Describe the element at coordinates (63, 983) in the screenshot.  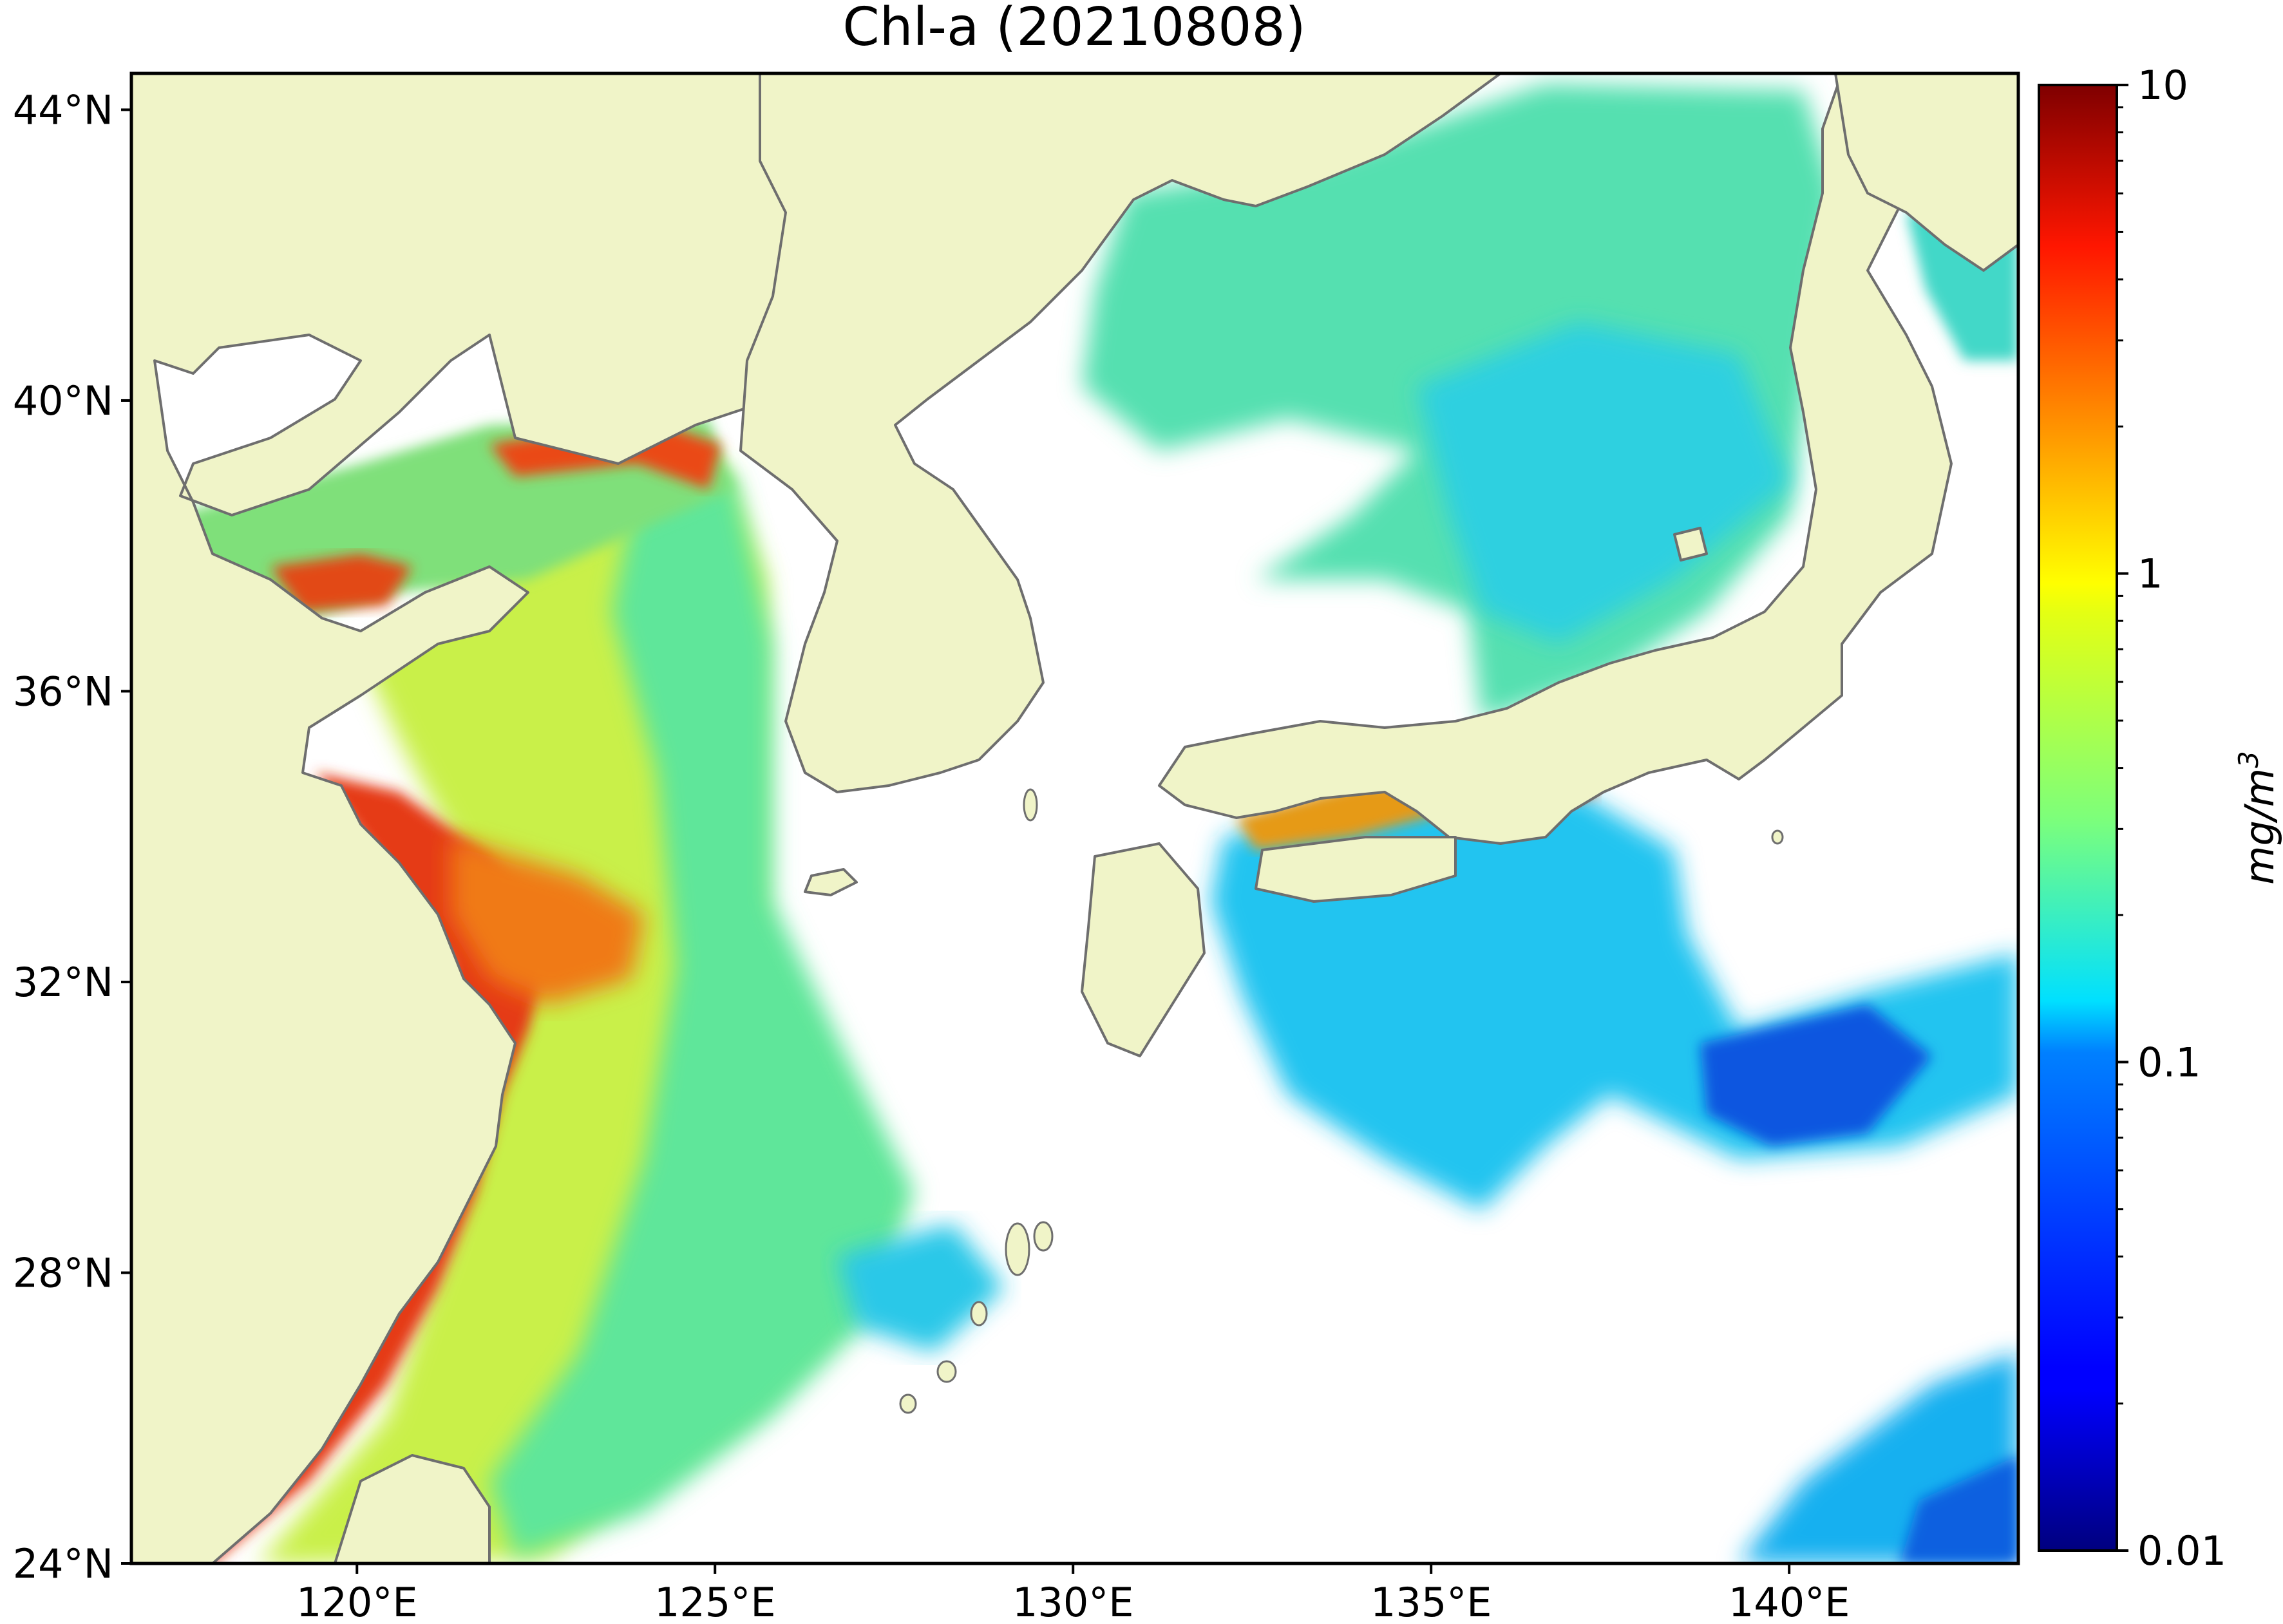
I see `y-tick-label: 32°N` at that location.